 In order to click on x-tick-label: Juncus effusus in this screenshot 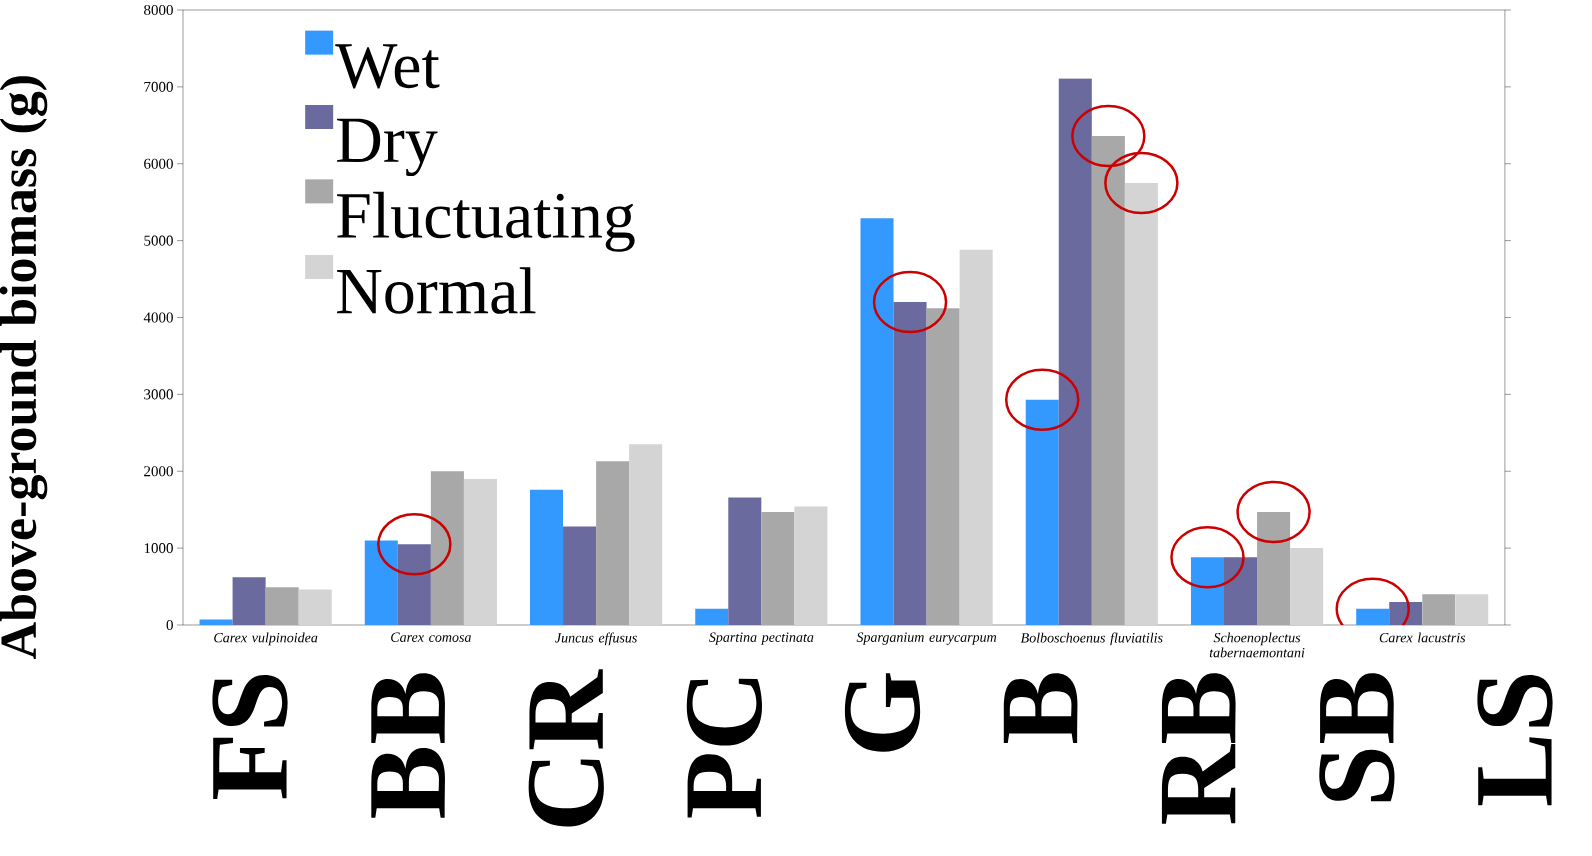, I will do `click(596, 639)`.